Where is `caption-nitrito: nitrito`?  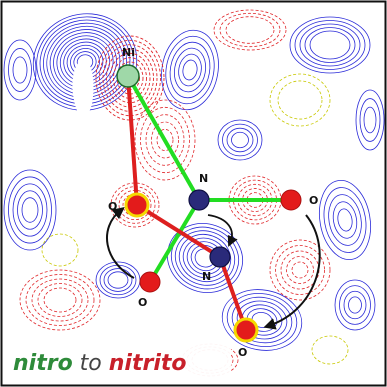
caption-nitrito: nitrito is located at coordinates (148, 363).